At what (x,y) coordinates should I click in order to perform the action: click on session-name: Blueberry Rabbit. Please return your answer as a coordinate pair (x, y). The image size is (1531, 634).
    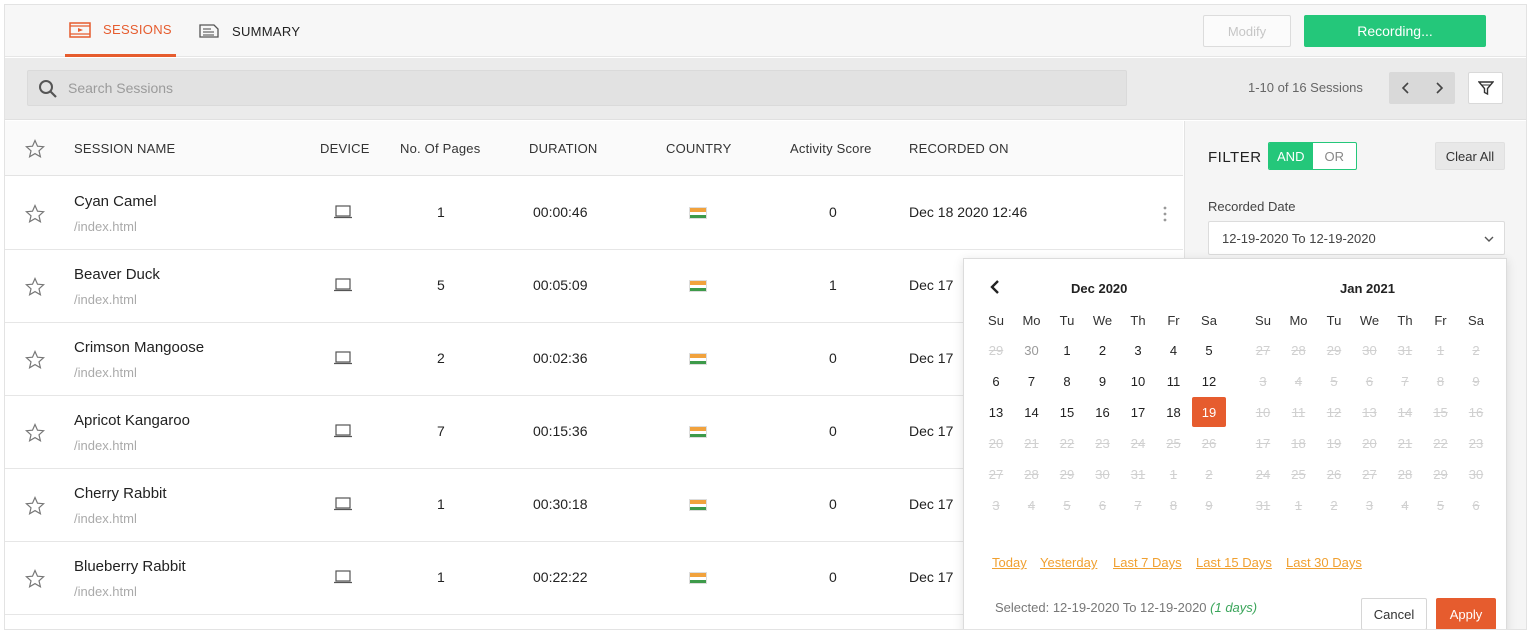
    Looking at the image, I should click on (130, 566).